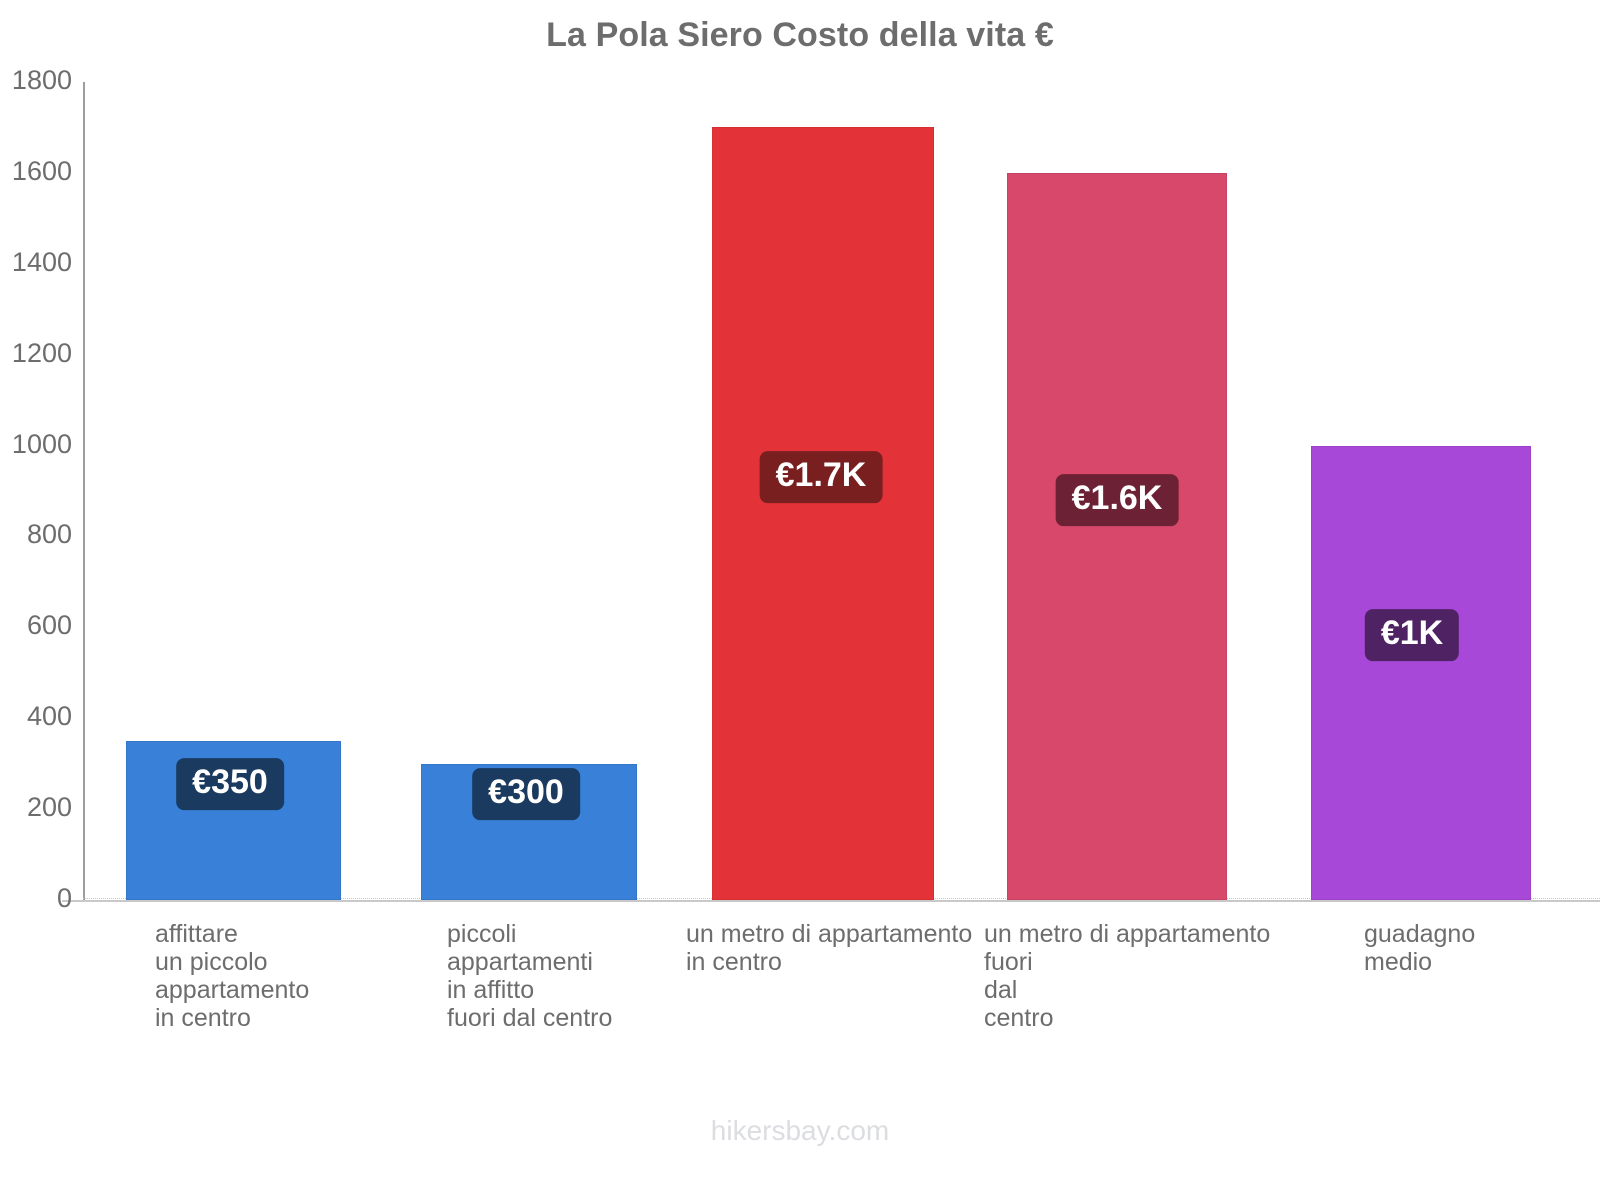 The width and height of the screenshot is (1600, 1200). What do you see at coordinates (1420, 948) in the screenshot?
I see `x-axis-category-label: guadagno medio` at bounding box center [1420, 948].